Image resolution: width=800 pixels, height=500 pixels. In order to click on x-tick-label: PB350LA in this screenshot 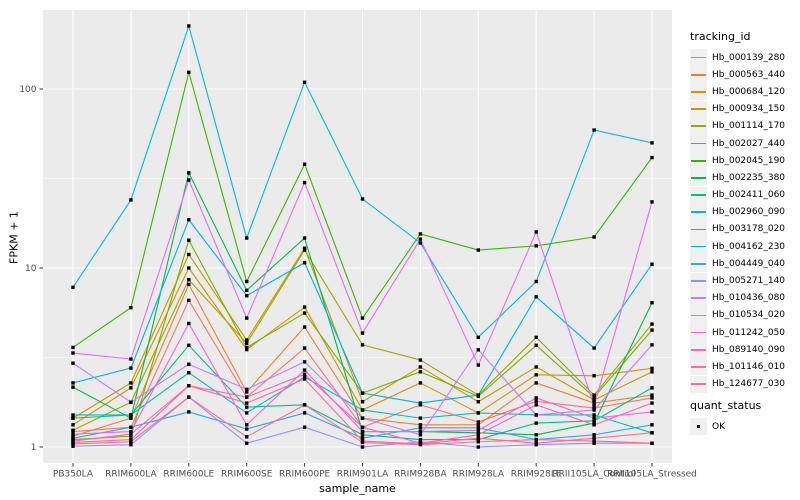, I will do `click(73, 475)`.